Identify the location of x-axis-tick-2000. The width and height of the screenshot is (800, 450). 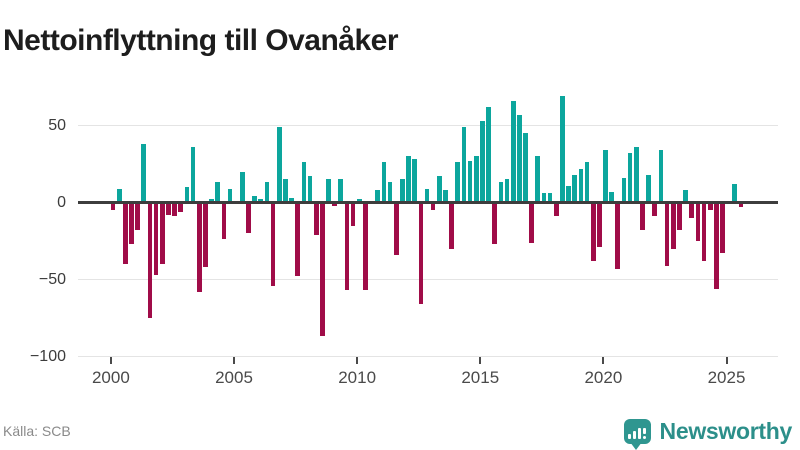
(110, 360).